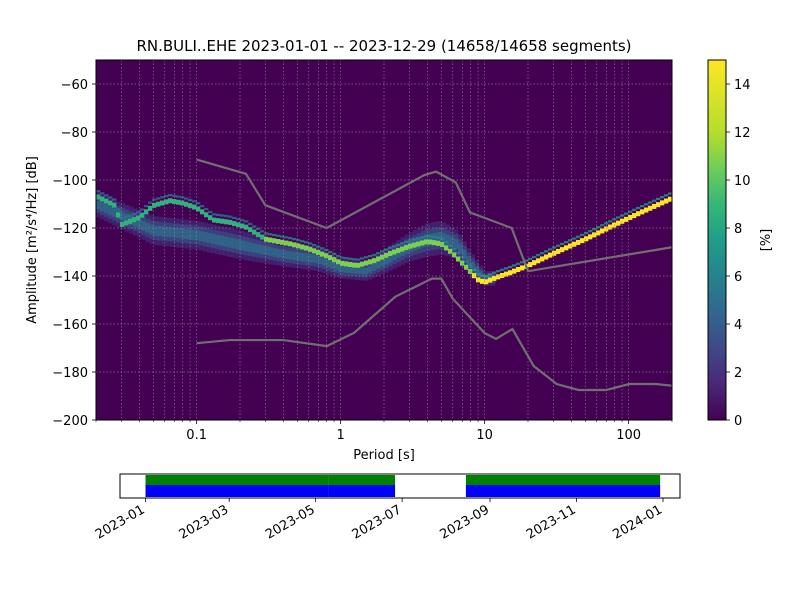 The image size is (800, 600). What do you see at coordinates (362, 480) in the screenshot?
I see `coverage-used-bar` at bounding box center [362, 480].